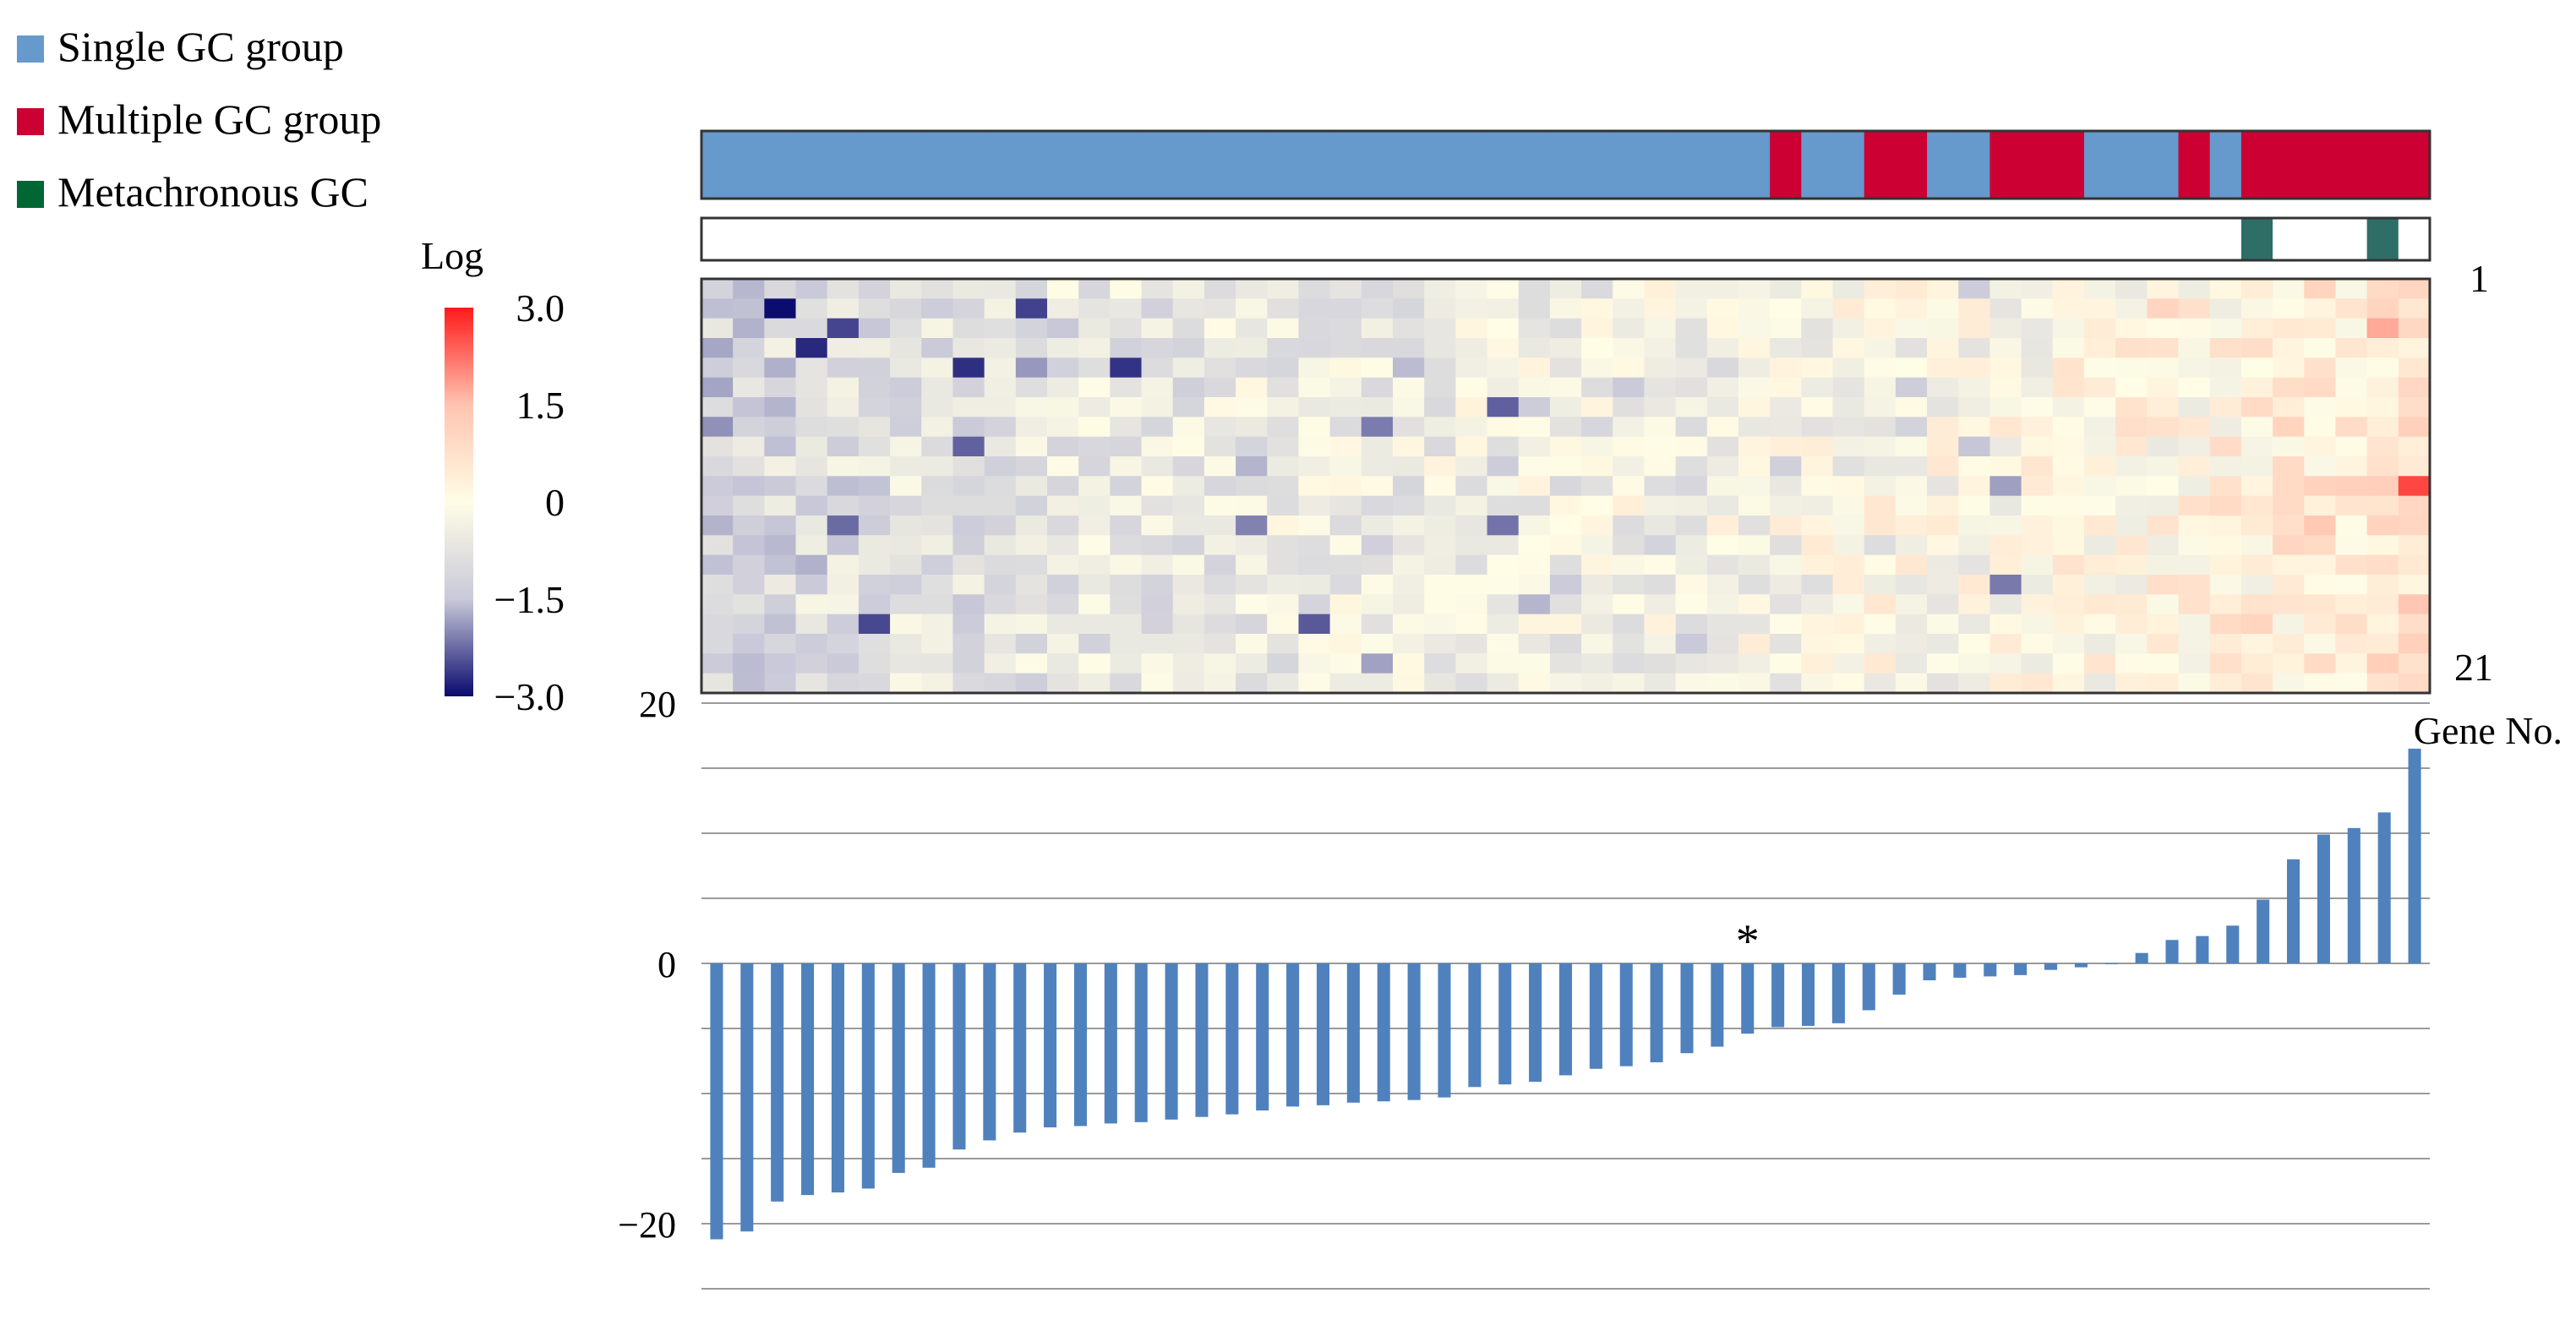 This screenshot has height=1331, width=2576. Describe the element at coordinates (540, 405) in the screenshot. I see `colorbar-tick-label: 1.5` at that location.